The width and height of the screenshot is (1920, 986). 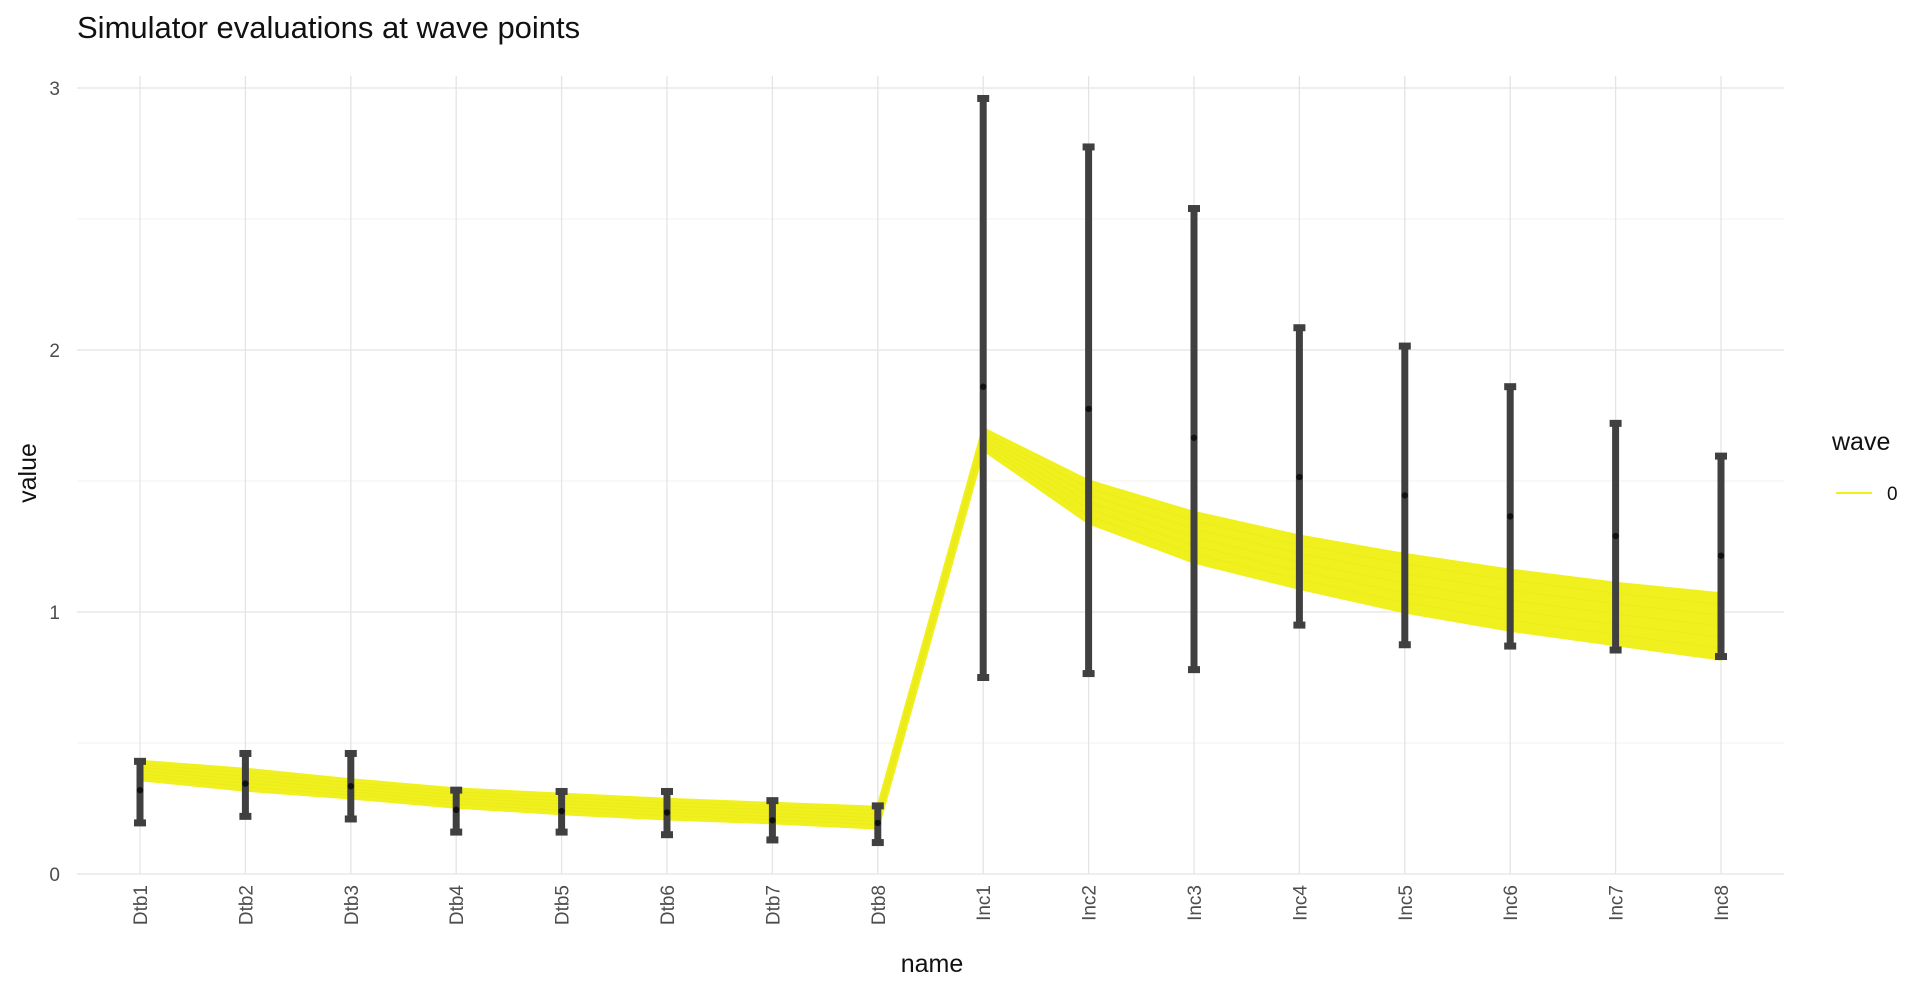 I want to click on legend: wave 0, so click(x=1864, y=466).